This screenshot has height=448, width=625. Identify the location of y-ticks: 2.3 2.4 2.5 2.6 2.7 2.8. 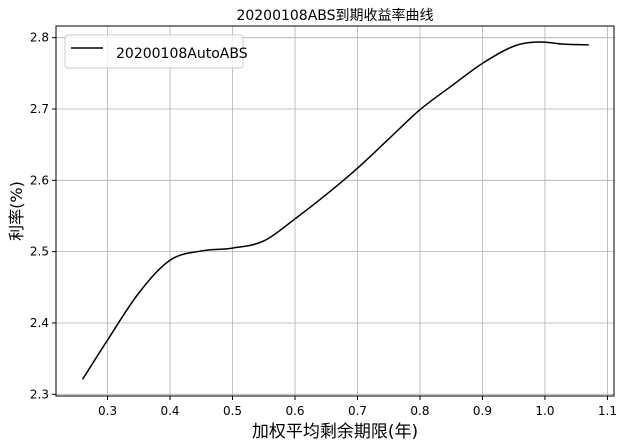
(43, 216).